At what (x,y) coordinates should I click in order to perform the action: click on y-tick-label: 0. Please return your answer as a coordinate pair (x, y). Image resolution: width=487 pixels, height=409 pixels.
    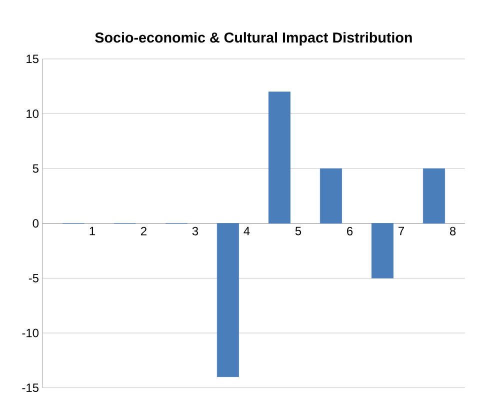
    Looking at the image, I should click on (35, 223).